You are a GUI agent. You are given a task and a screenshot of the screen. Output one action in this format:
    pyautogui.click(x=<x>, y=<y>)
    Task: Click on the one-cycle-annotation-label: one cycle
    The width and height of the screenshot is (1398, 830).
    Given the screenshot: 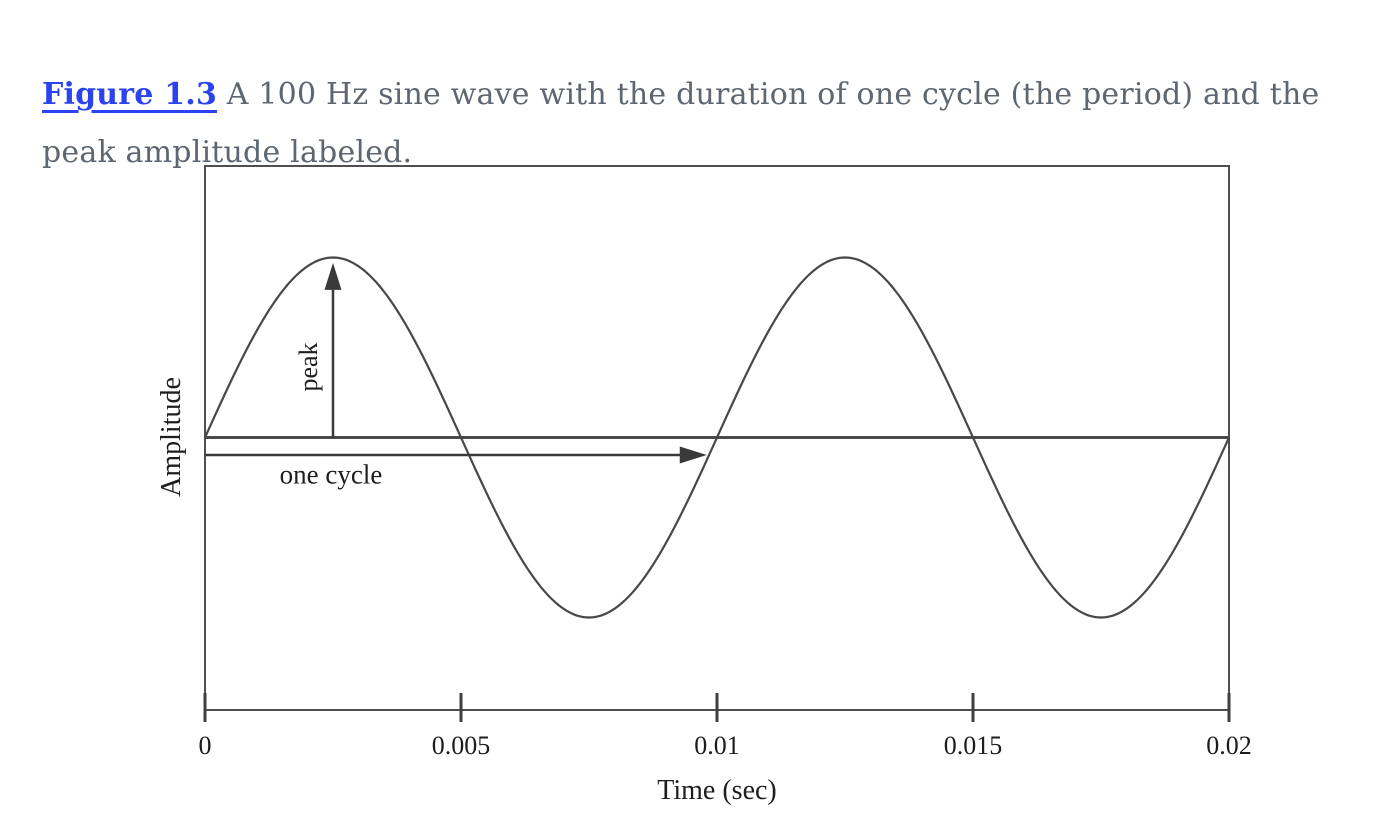 What is the action you would take?
    pyautogui.click(x=331, y=474)
    